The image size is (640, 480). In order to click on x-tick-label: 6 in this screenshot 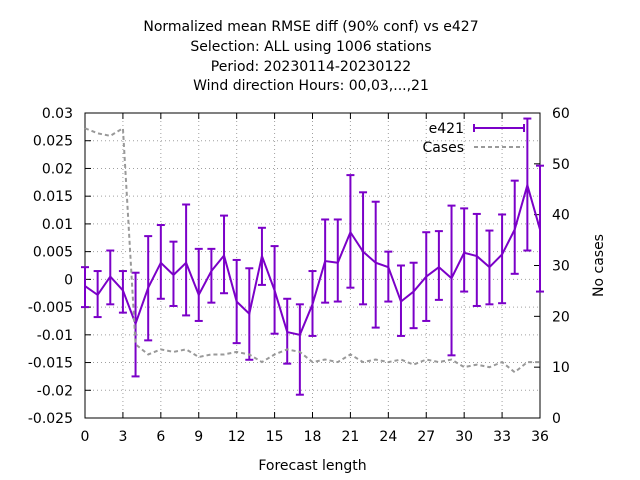, I will do `click(160, 437)`.